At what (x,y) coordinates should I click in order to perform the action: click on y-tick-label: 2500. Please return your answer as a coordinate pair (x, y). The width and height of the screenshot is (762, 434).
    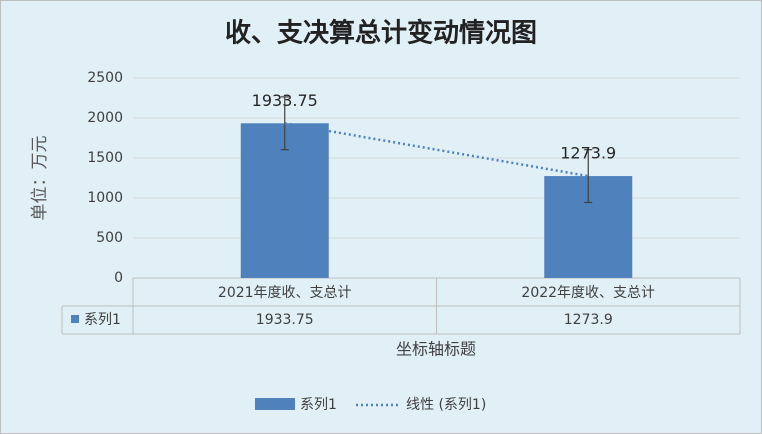
    Looking at the image, I should click on (105, 78).